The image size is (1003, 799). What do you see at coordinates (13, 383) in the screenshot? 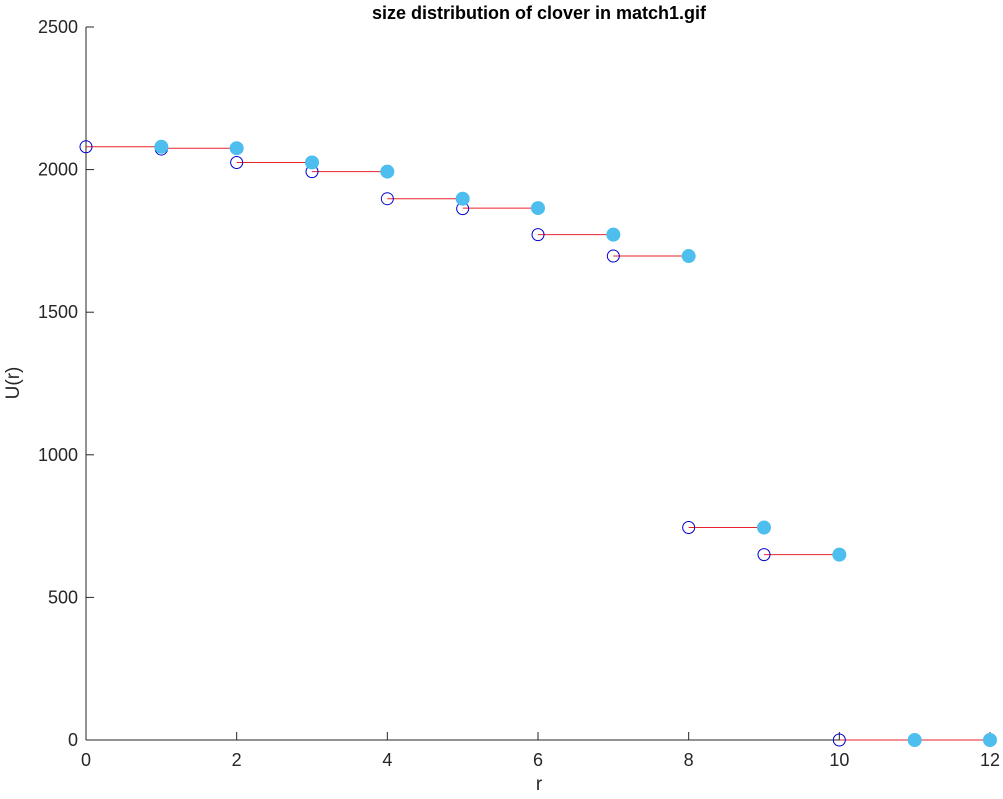
I see `y-axis-label: U(r)` at bounding box center [13, 383].